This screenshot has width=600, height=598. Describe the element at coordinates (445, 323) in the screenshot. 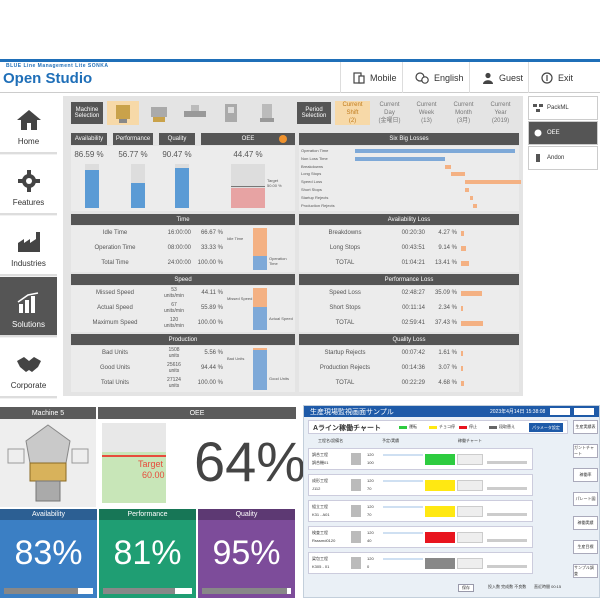

I see `row-pct: 37.43 %` at that location.